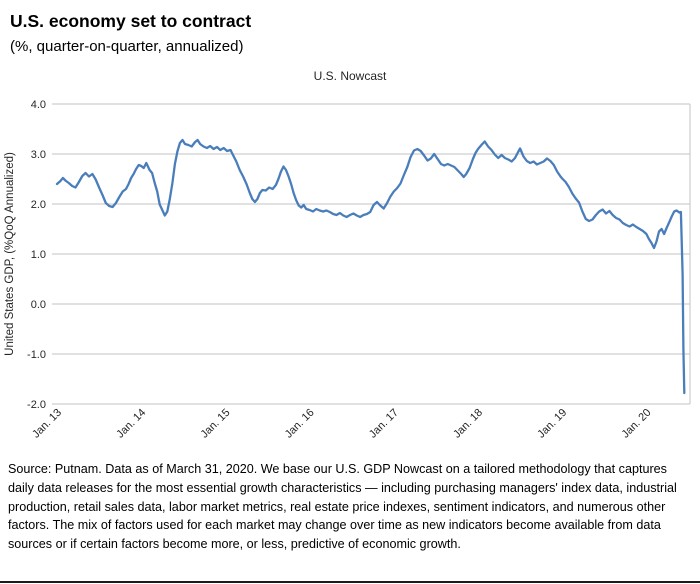  What do you see at coordinates (384, 424) in the screenshot?
I see `x-tick-label: Jan. 17` at bounding box center [384, 424].